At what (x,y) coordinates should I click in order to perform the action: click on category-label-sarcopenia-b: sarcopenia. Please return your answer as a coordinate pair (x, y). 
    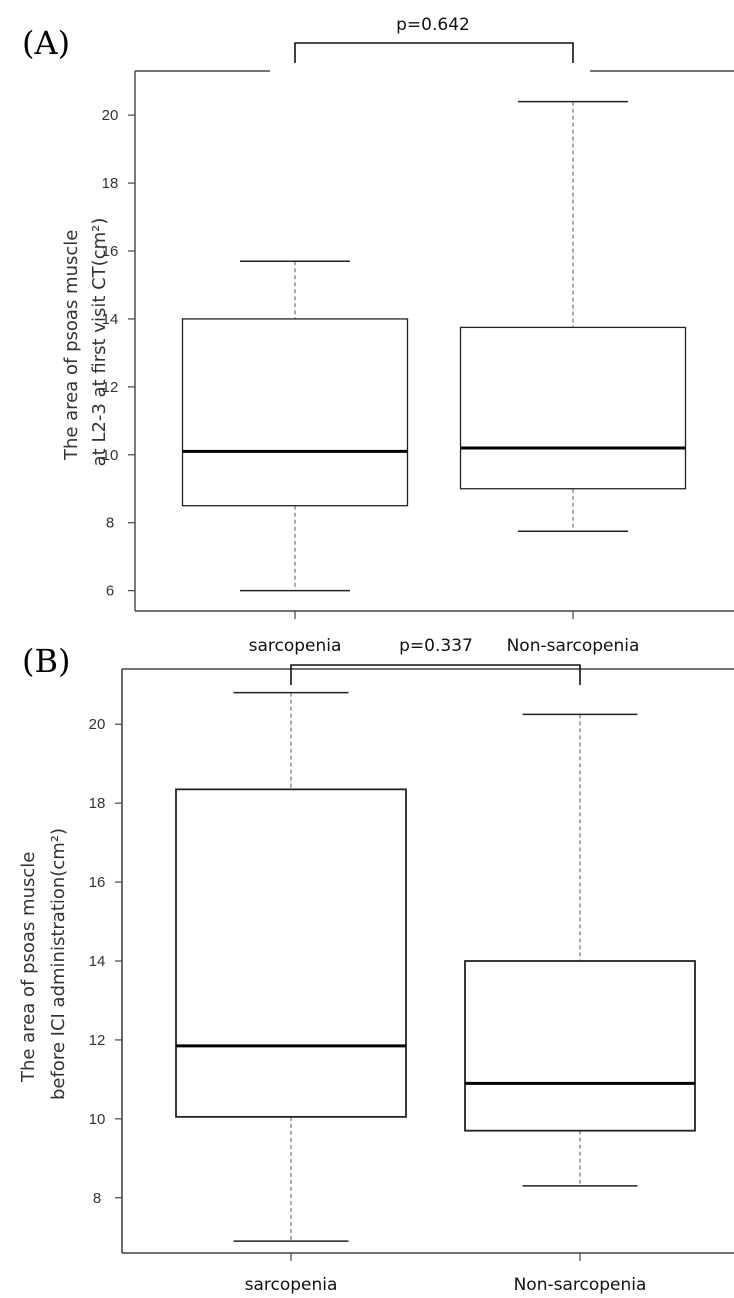
    Looking at the image, I should click on (291, 1285).